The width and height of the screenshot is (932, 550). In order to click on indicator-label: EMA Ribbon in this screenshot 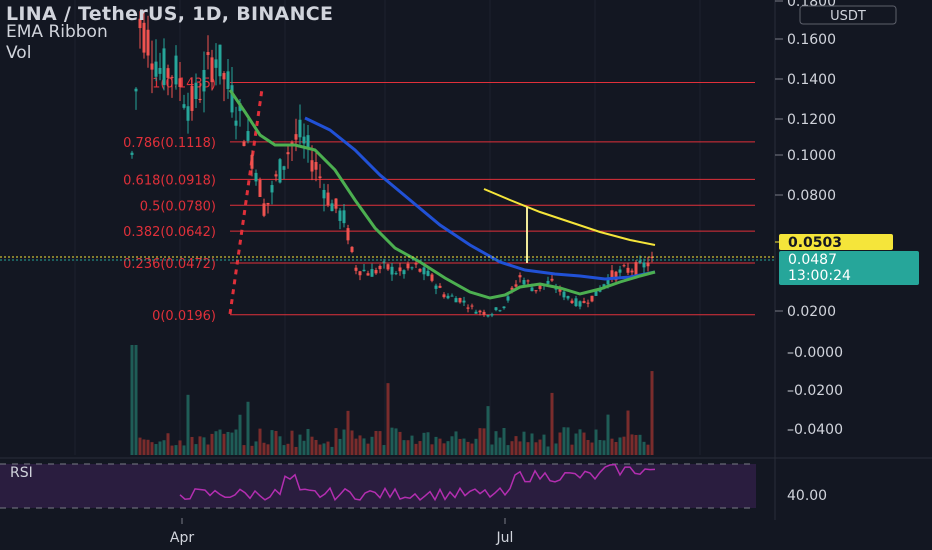, I will do `click(57, 32)`.